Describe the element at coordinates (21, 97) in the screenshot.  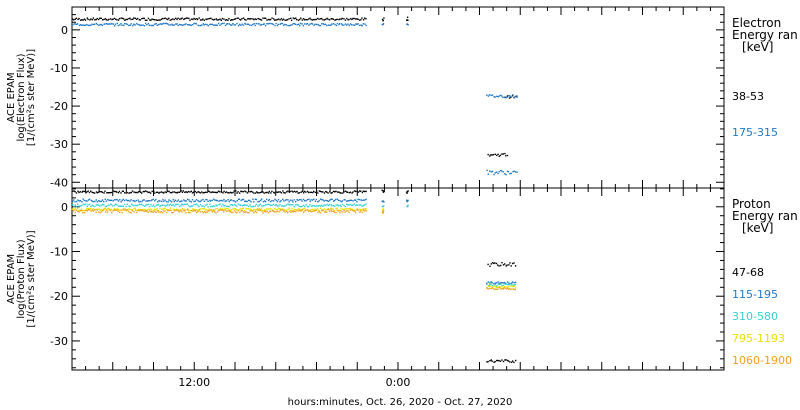
I see `y-axis-label-line: log(Electron Flux)` at that location.